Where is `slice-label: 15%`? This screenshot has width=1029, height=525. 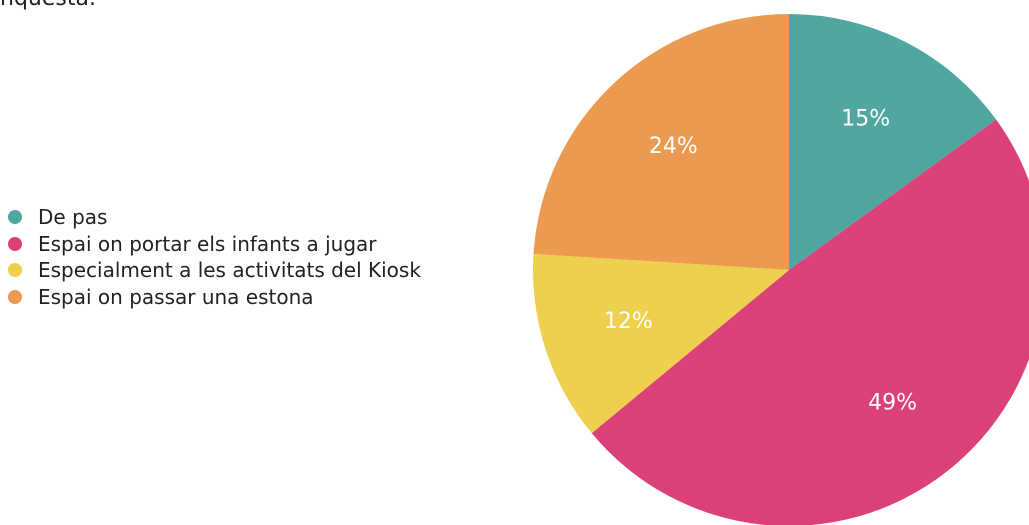 slice-label: 15% is located at coordinates (865, 118).